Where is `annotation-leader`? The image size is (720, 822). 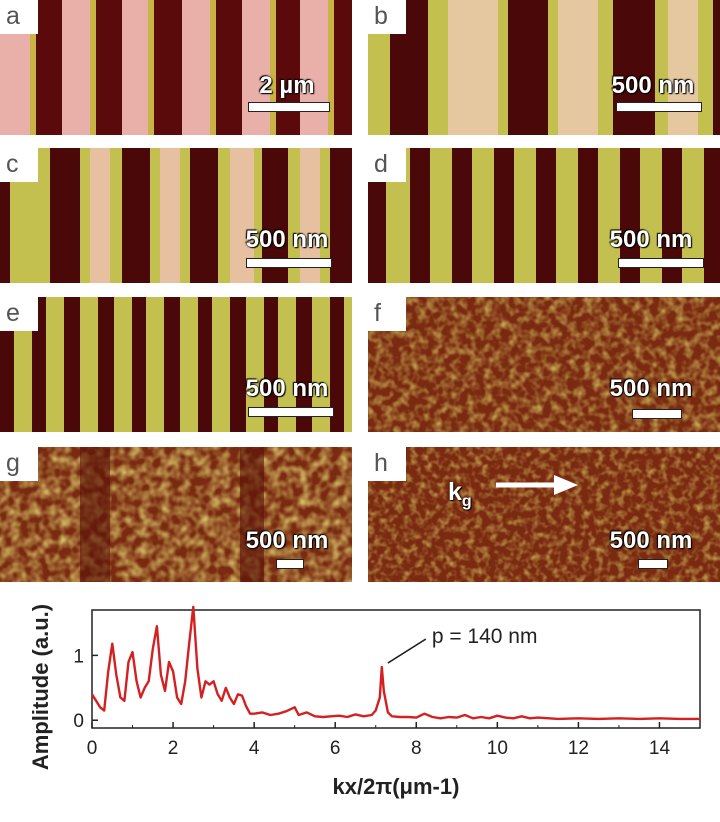
annotation-leader is located at coordinates (407, 651).